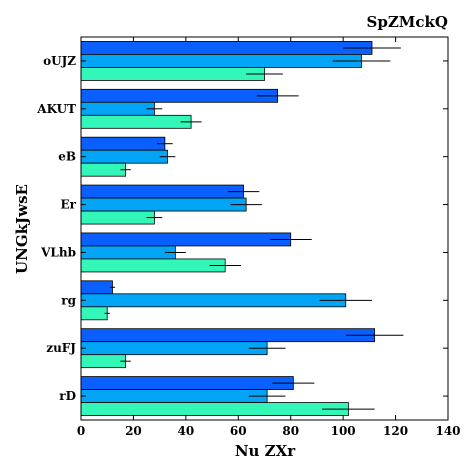 The image size is (474, 474). I want to click on x-tick-label: 20, so click(133, 431).